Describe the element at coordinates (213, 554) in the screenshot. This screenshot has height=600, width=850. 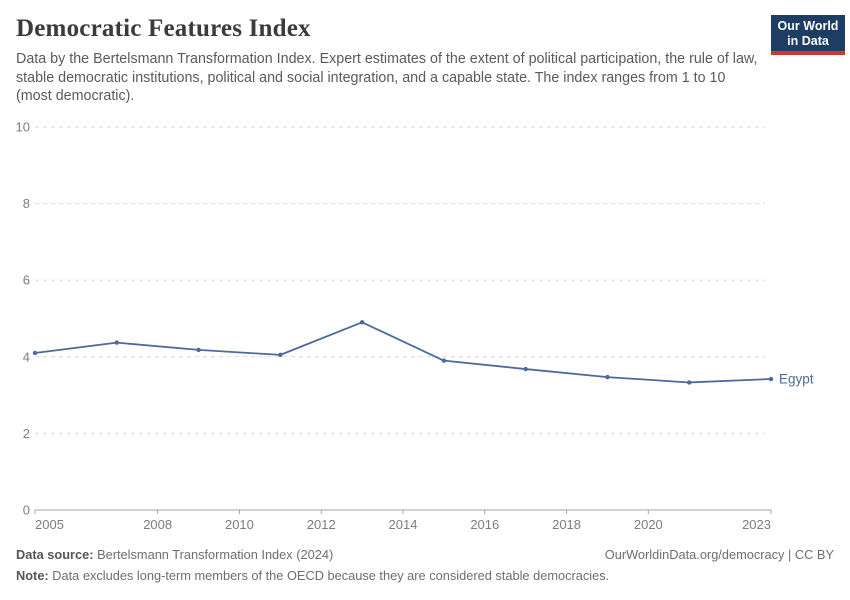
I see `data-source-text: Bertelsmann Transformation Index (2024)` at that location.